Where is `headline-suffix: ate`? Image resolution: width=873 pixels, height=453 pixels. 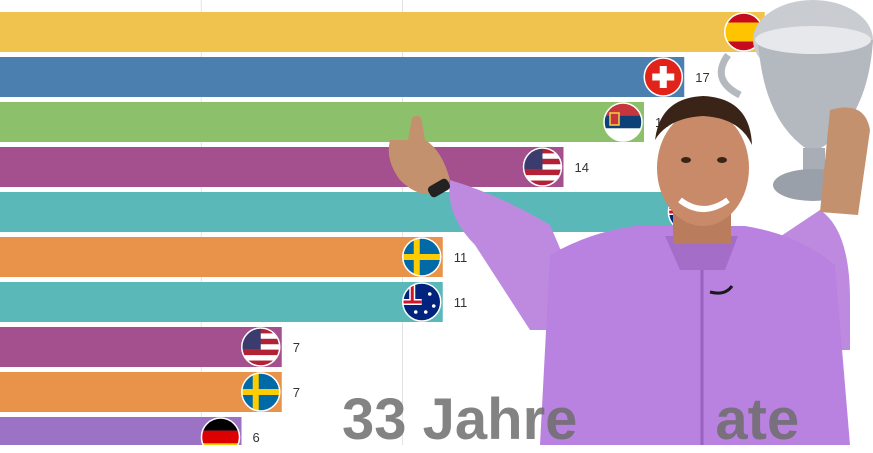 headline-suffix: ate is located at coordinates (757, 419).